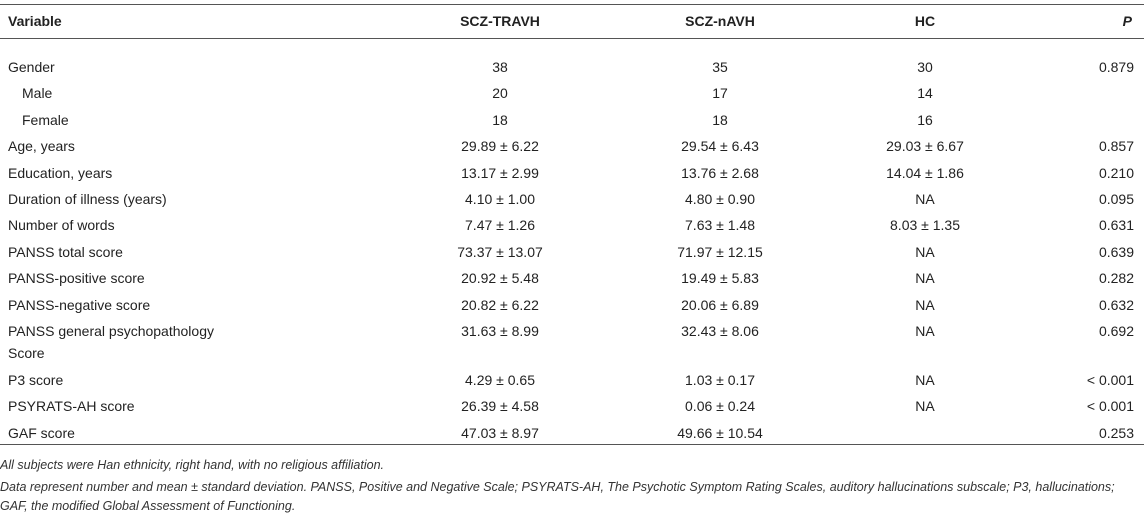 This screenshot has height=520, width=1144. What do you see at coordinates (720, 380) in the screenshot?
I see `cell-value: 1.03 ± 0.17` at bounding box center [720, 380].